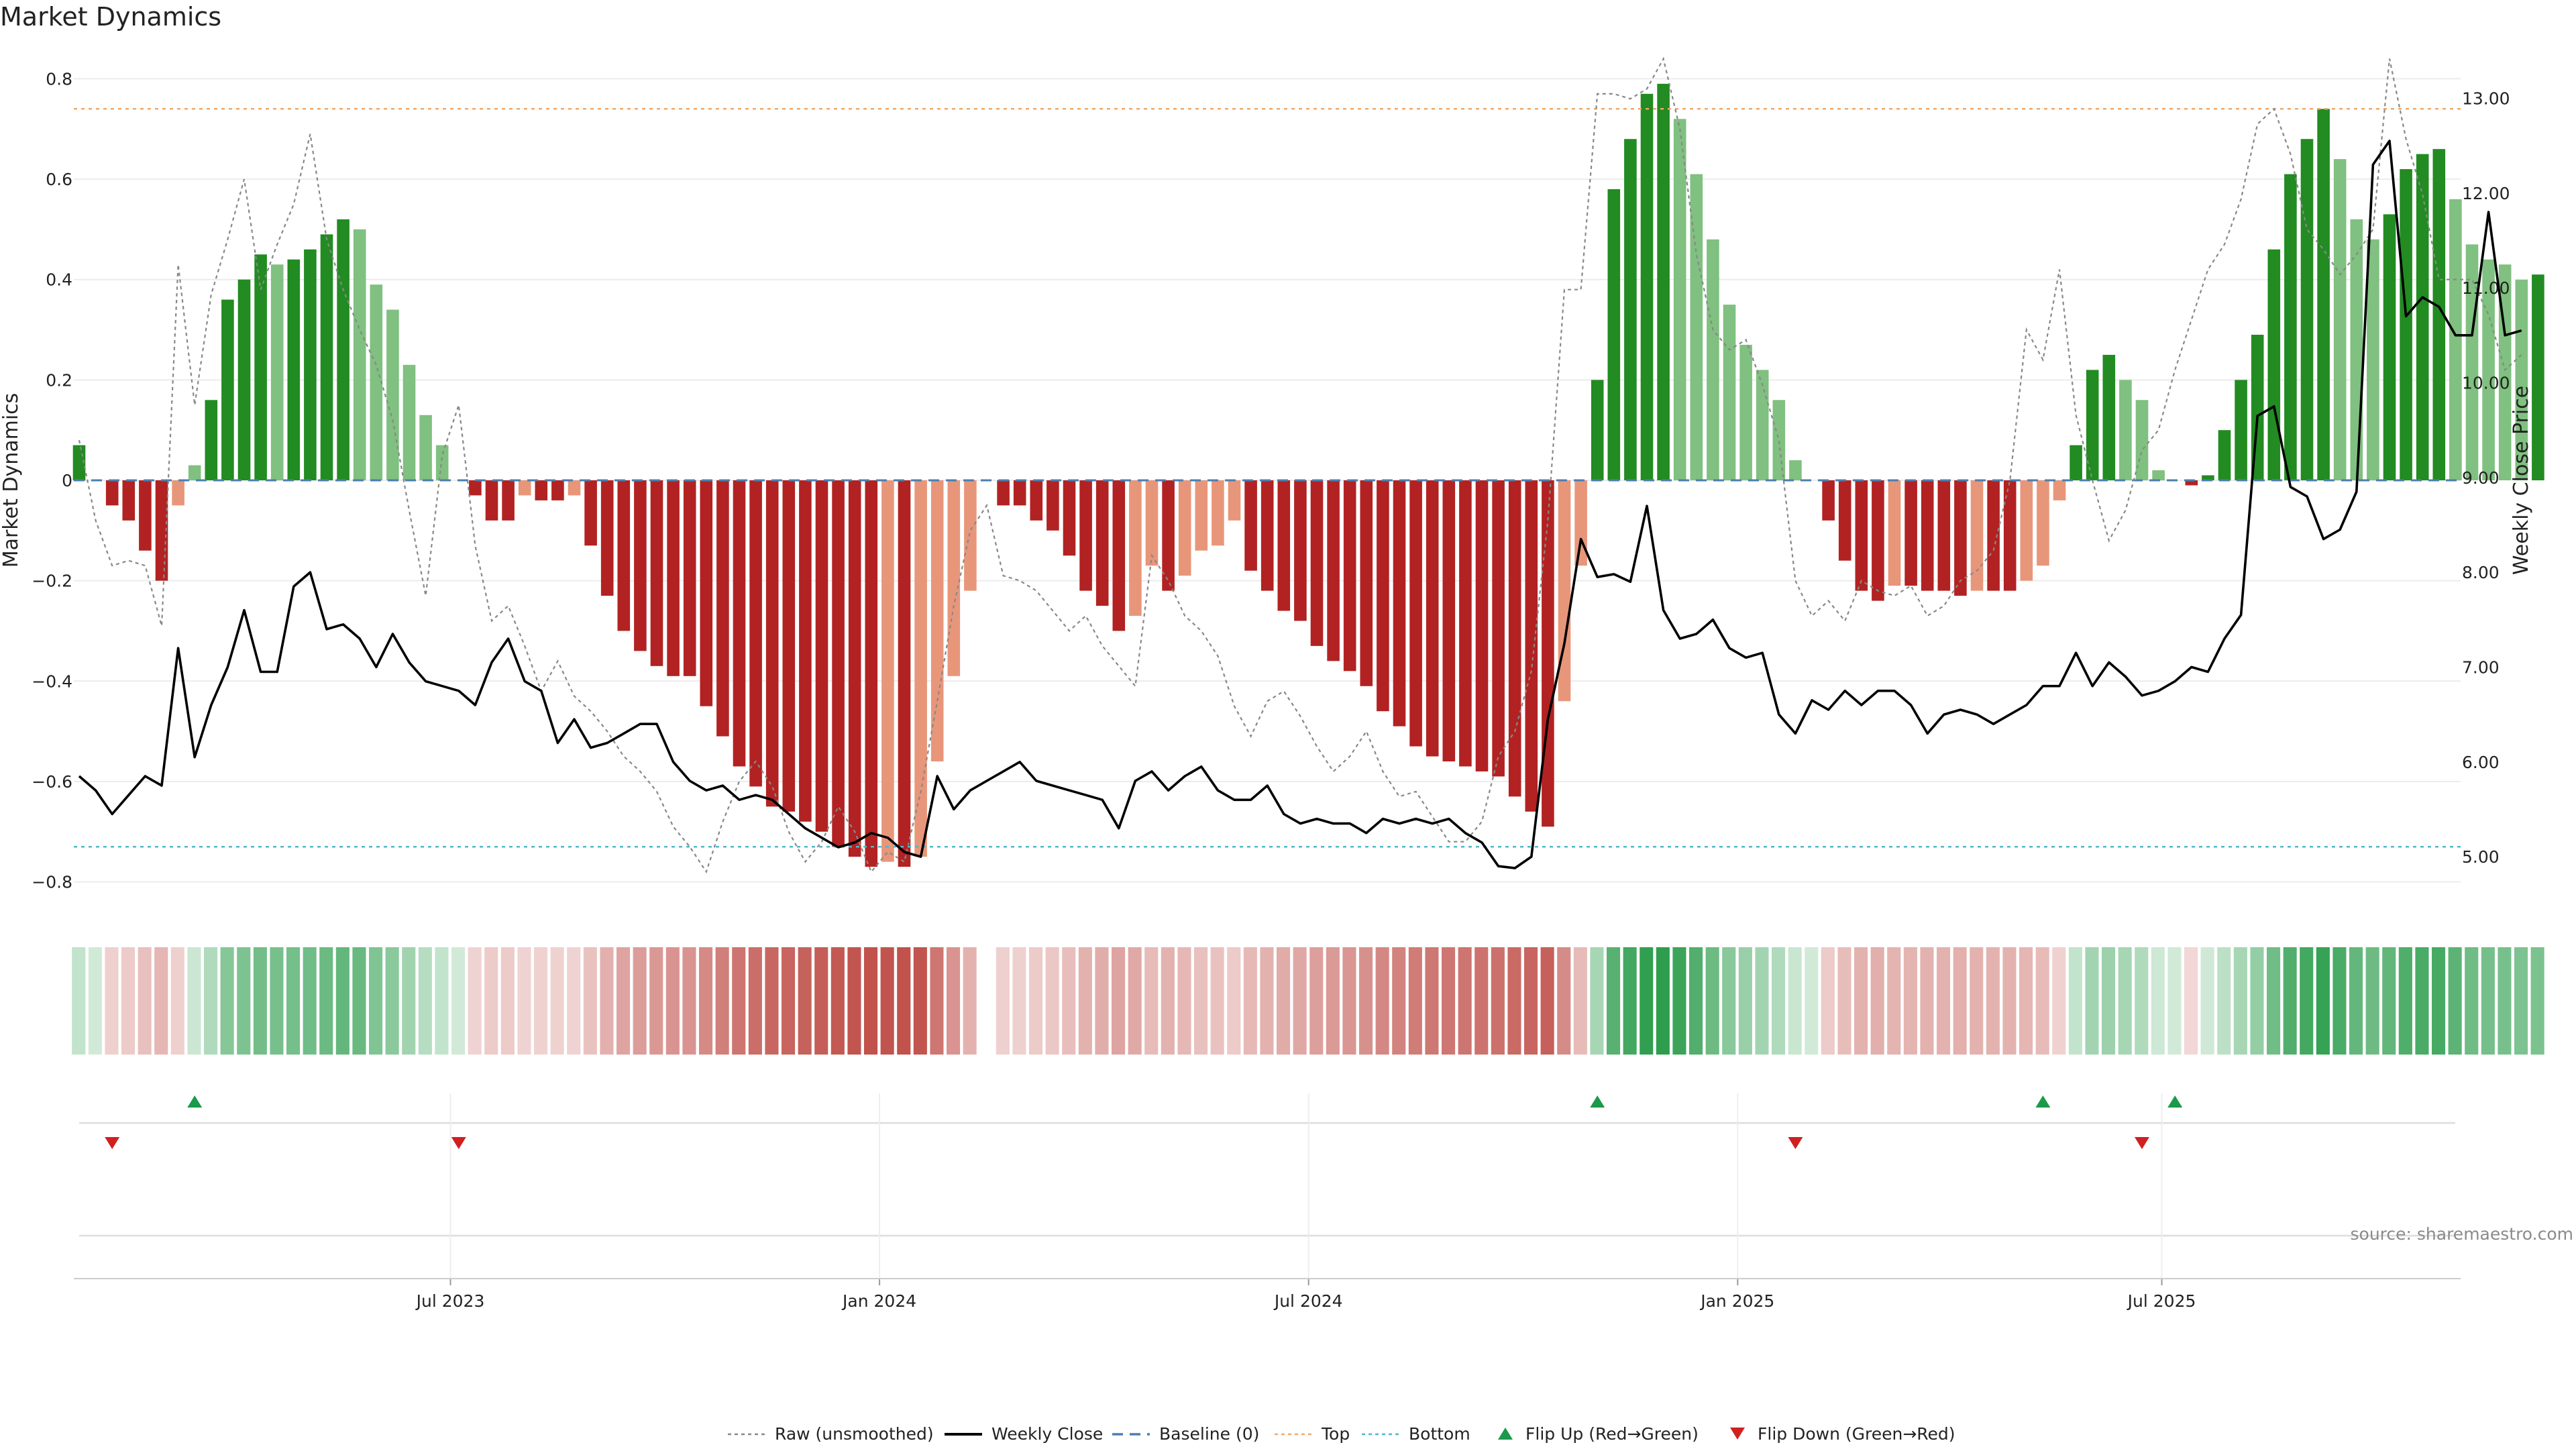  I want to click on left-tick-label: 0.8, so click(59, 79).